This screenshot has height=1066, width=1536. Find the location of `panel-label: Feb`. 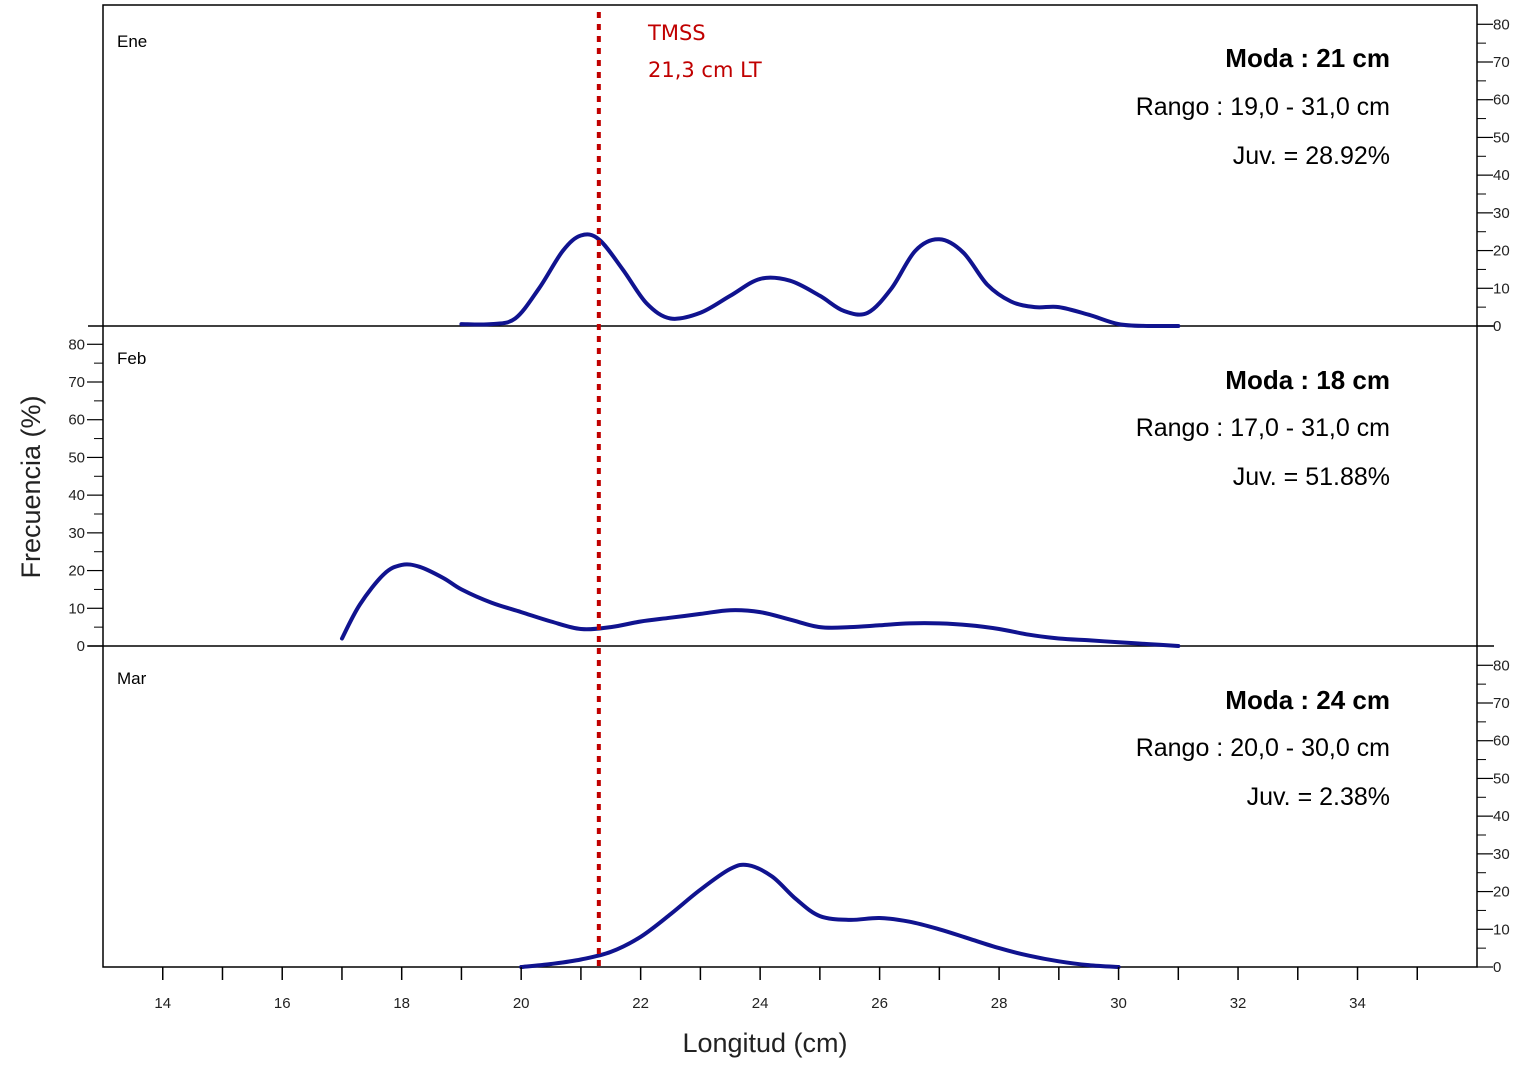

panel-label: Feb is located at coordinates (131, 358).